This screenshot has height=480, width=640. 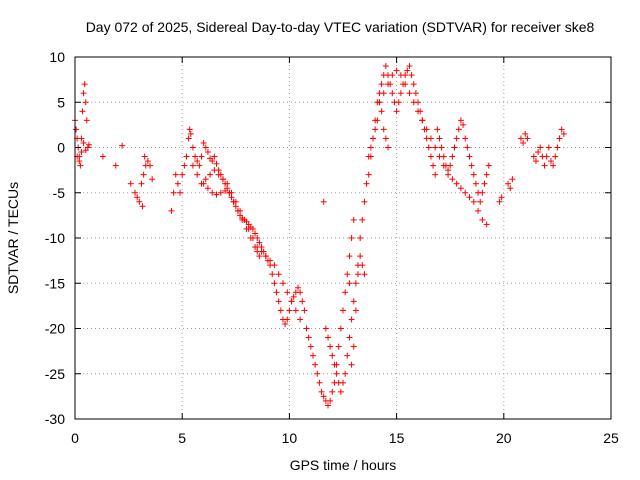 What do you see at coordinates (75, 438) in the screenshot?
I see `x-tick-label: 0` at bounding box center [75, 438].